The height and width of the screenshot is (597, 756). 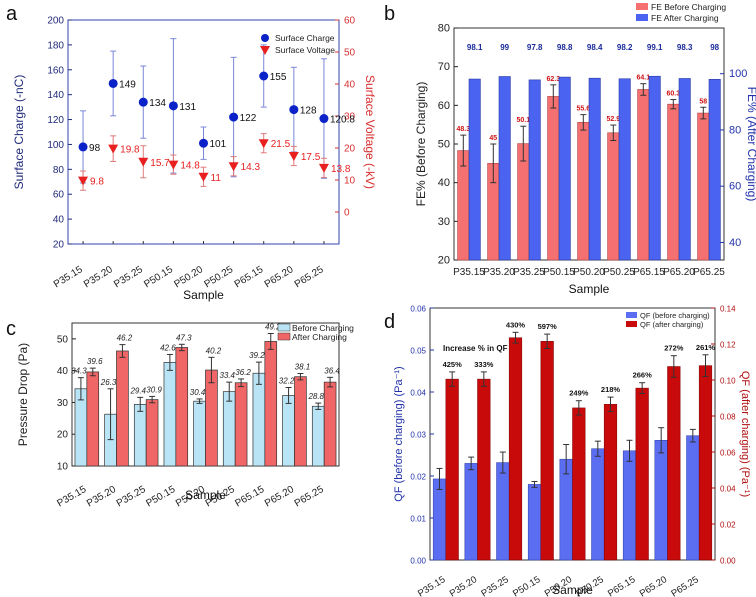 I want to click on y2-tick-label: 80, so click(x=735, y=130).